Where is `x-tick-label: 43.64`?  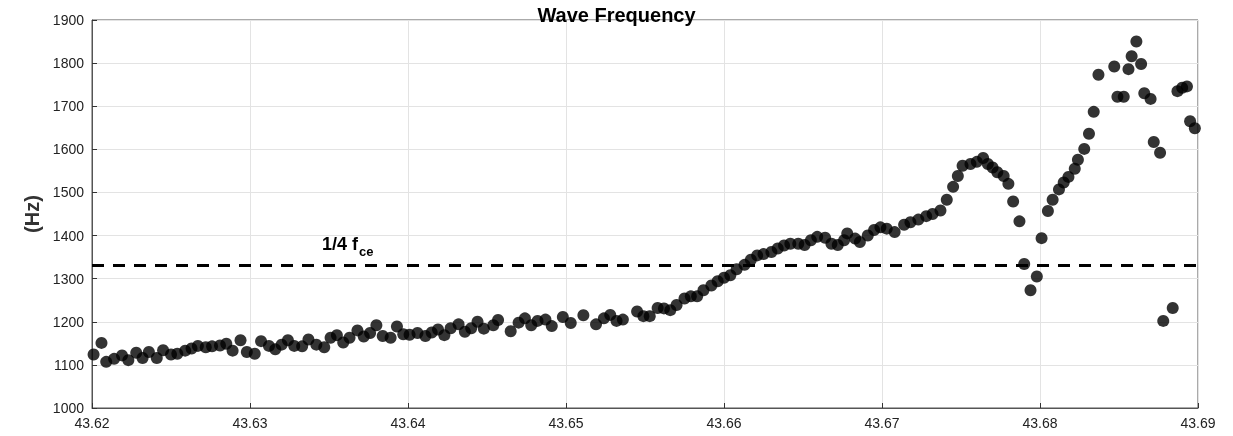
x-tick-label: 43.64 is located at coordinates (408, 423).